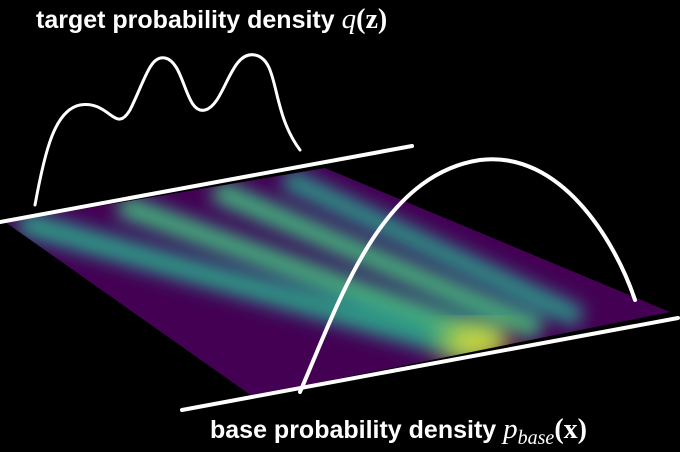 Image resolution: width=680 pixels, height=452 pixels. What do you see at coordinates (207, 184) in the screenshot?
I see `target-axis` at bounding box center [207, 184].